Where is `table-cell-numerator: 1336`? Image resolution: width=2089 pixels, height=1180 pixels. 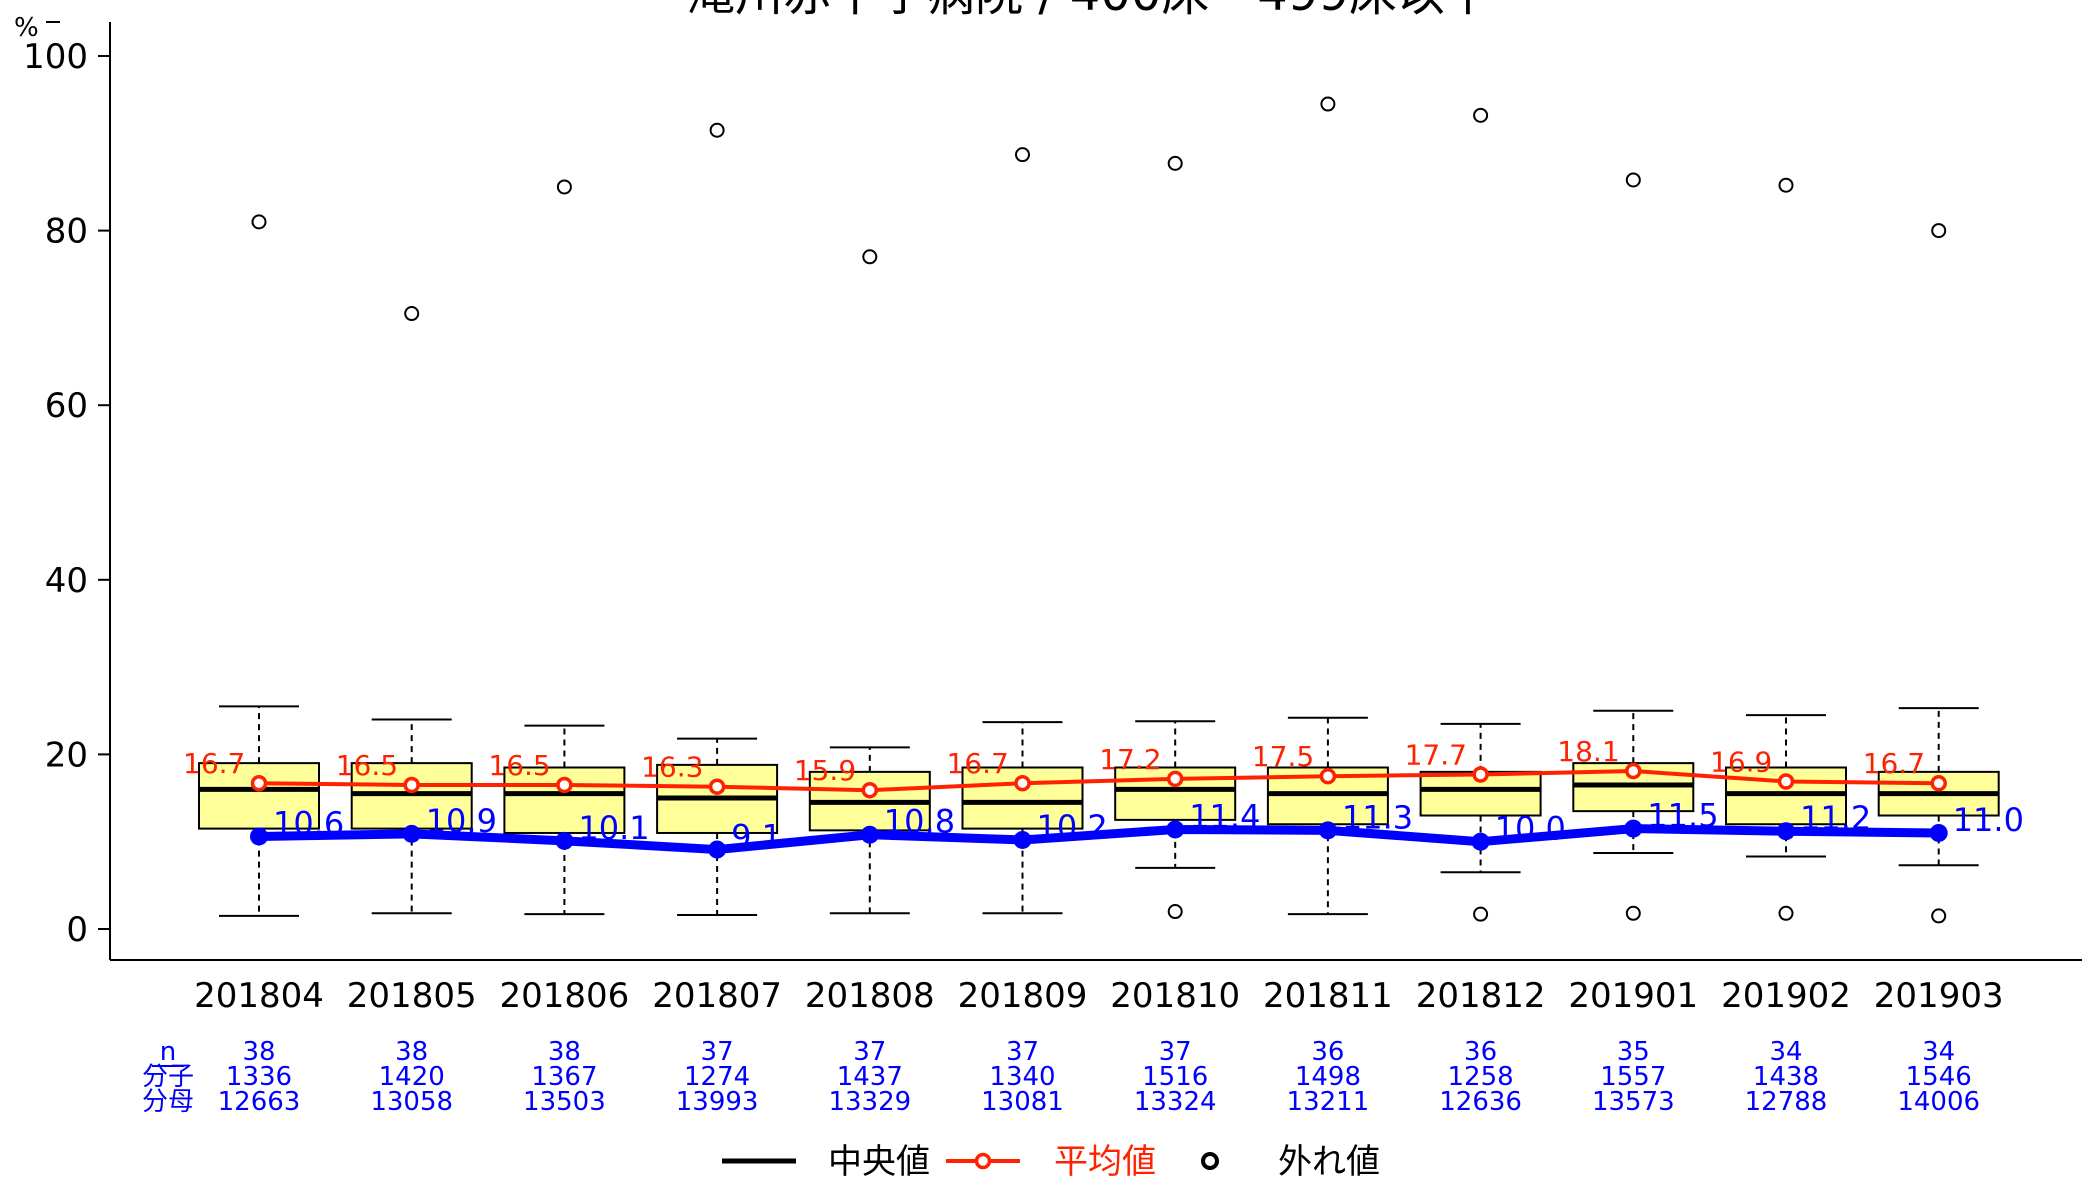 table-cell-numerator: 1336 is located at coordinates (259, 1077).